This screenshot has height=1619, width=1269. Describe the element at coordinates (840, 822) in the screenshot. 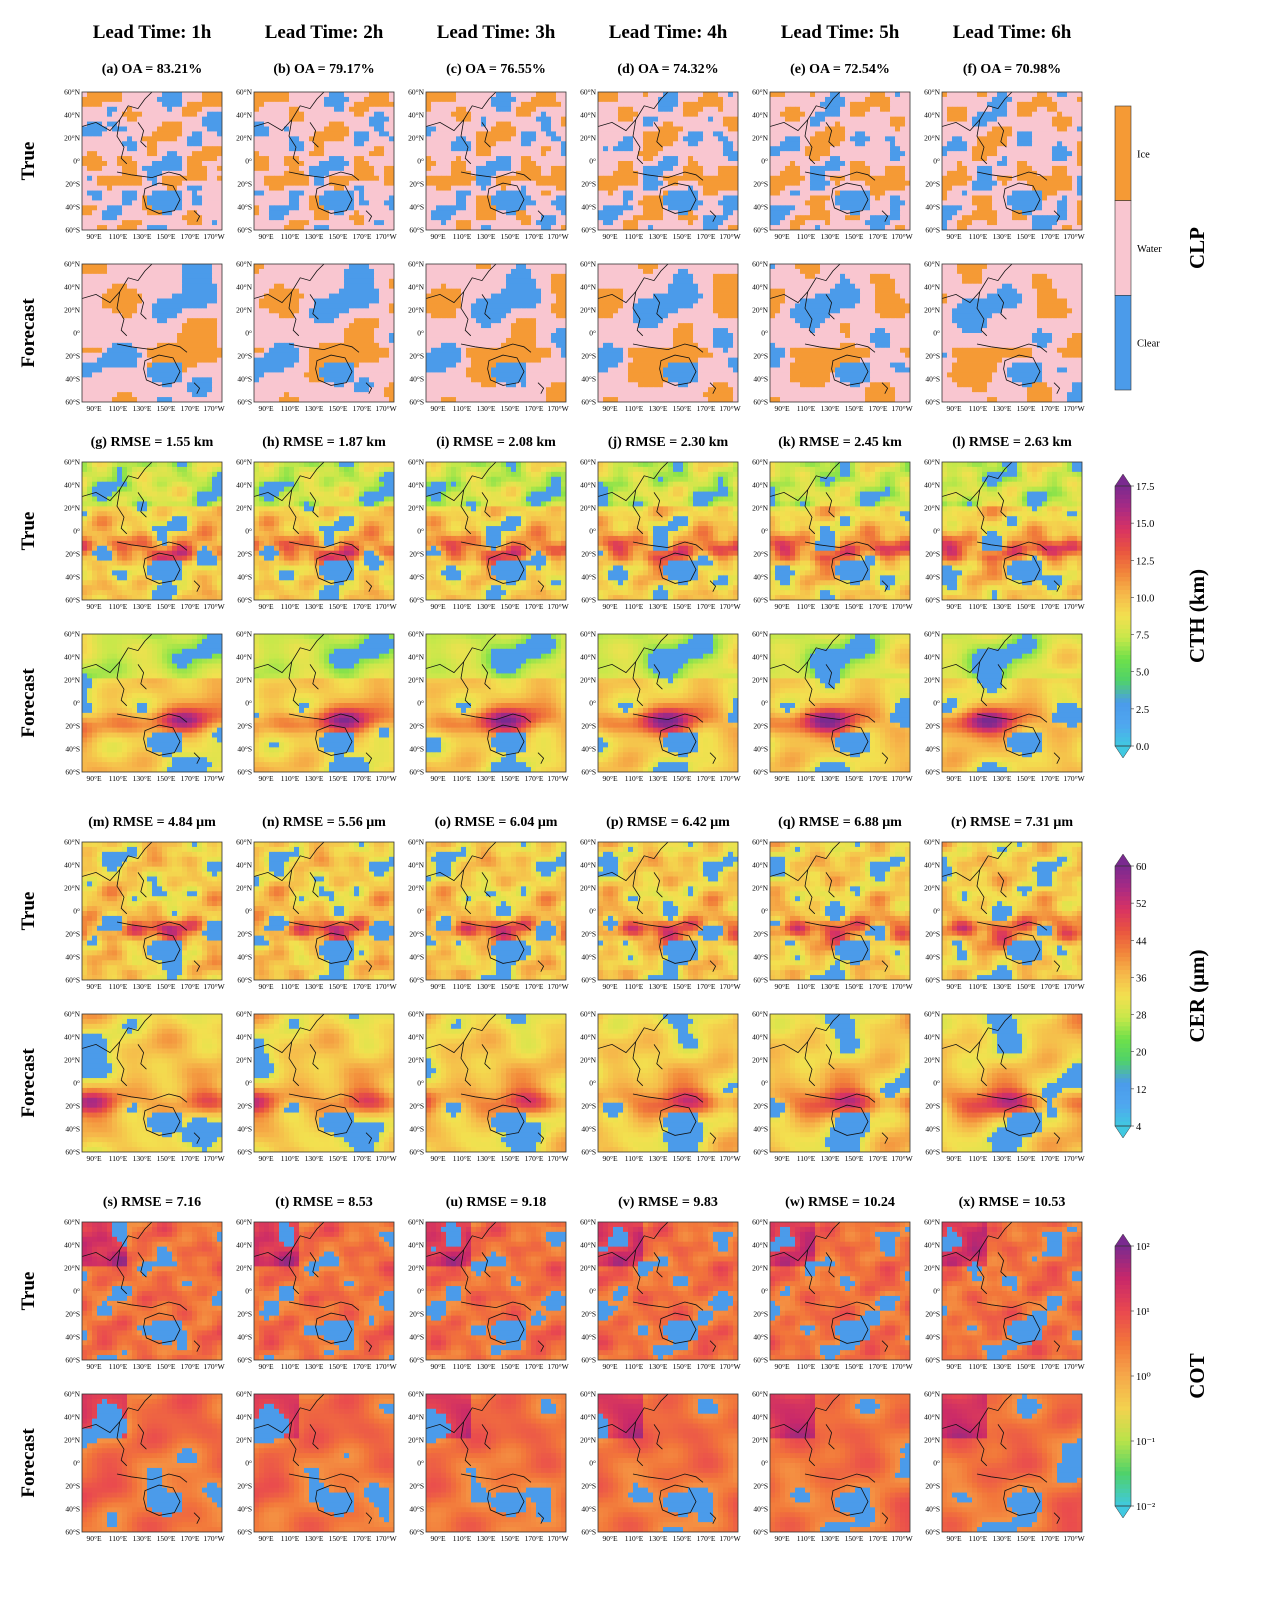

I see `panel-title: (q) RMSE = 6.88 μm` at that location.